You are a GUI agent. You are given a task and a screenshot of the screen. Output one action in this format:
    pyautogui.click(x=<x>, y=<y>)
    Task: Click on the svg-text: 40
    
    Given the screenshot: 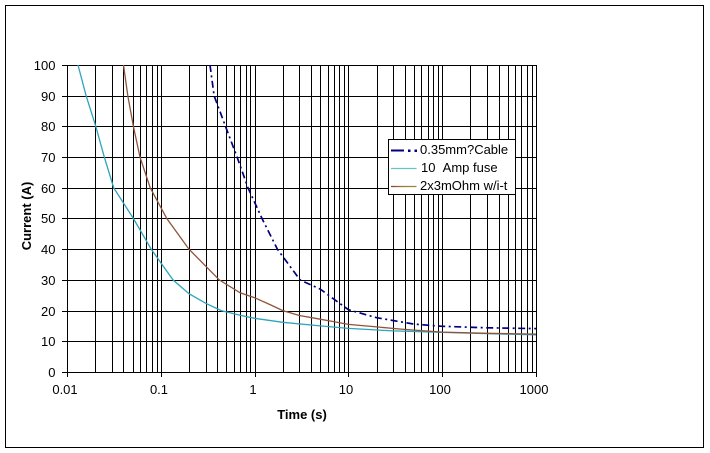 What is the action you would take?
    pyautogui.click(x=48, y=249)
    